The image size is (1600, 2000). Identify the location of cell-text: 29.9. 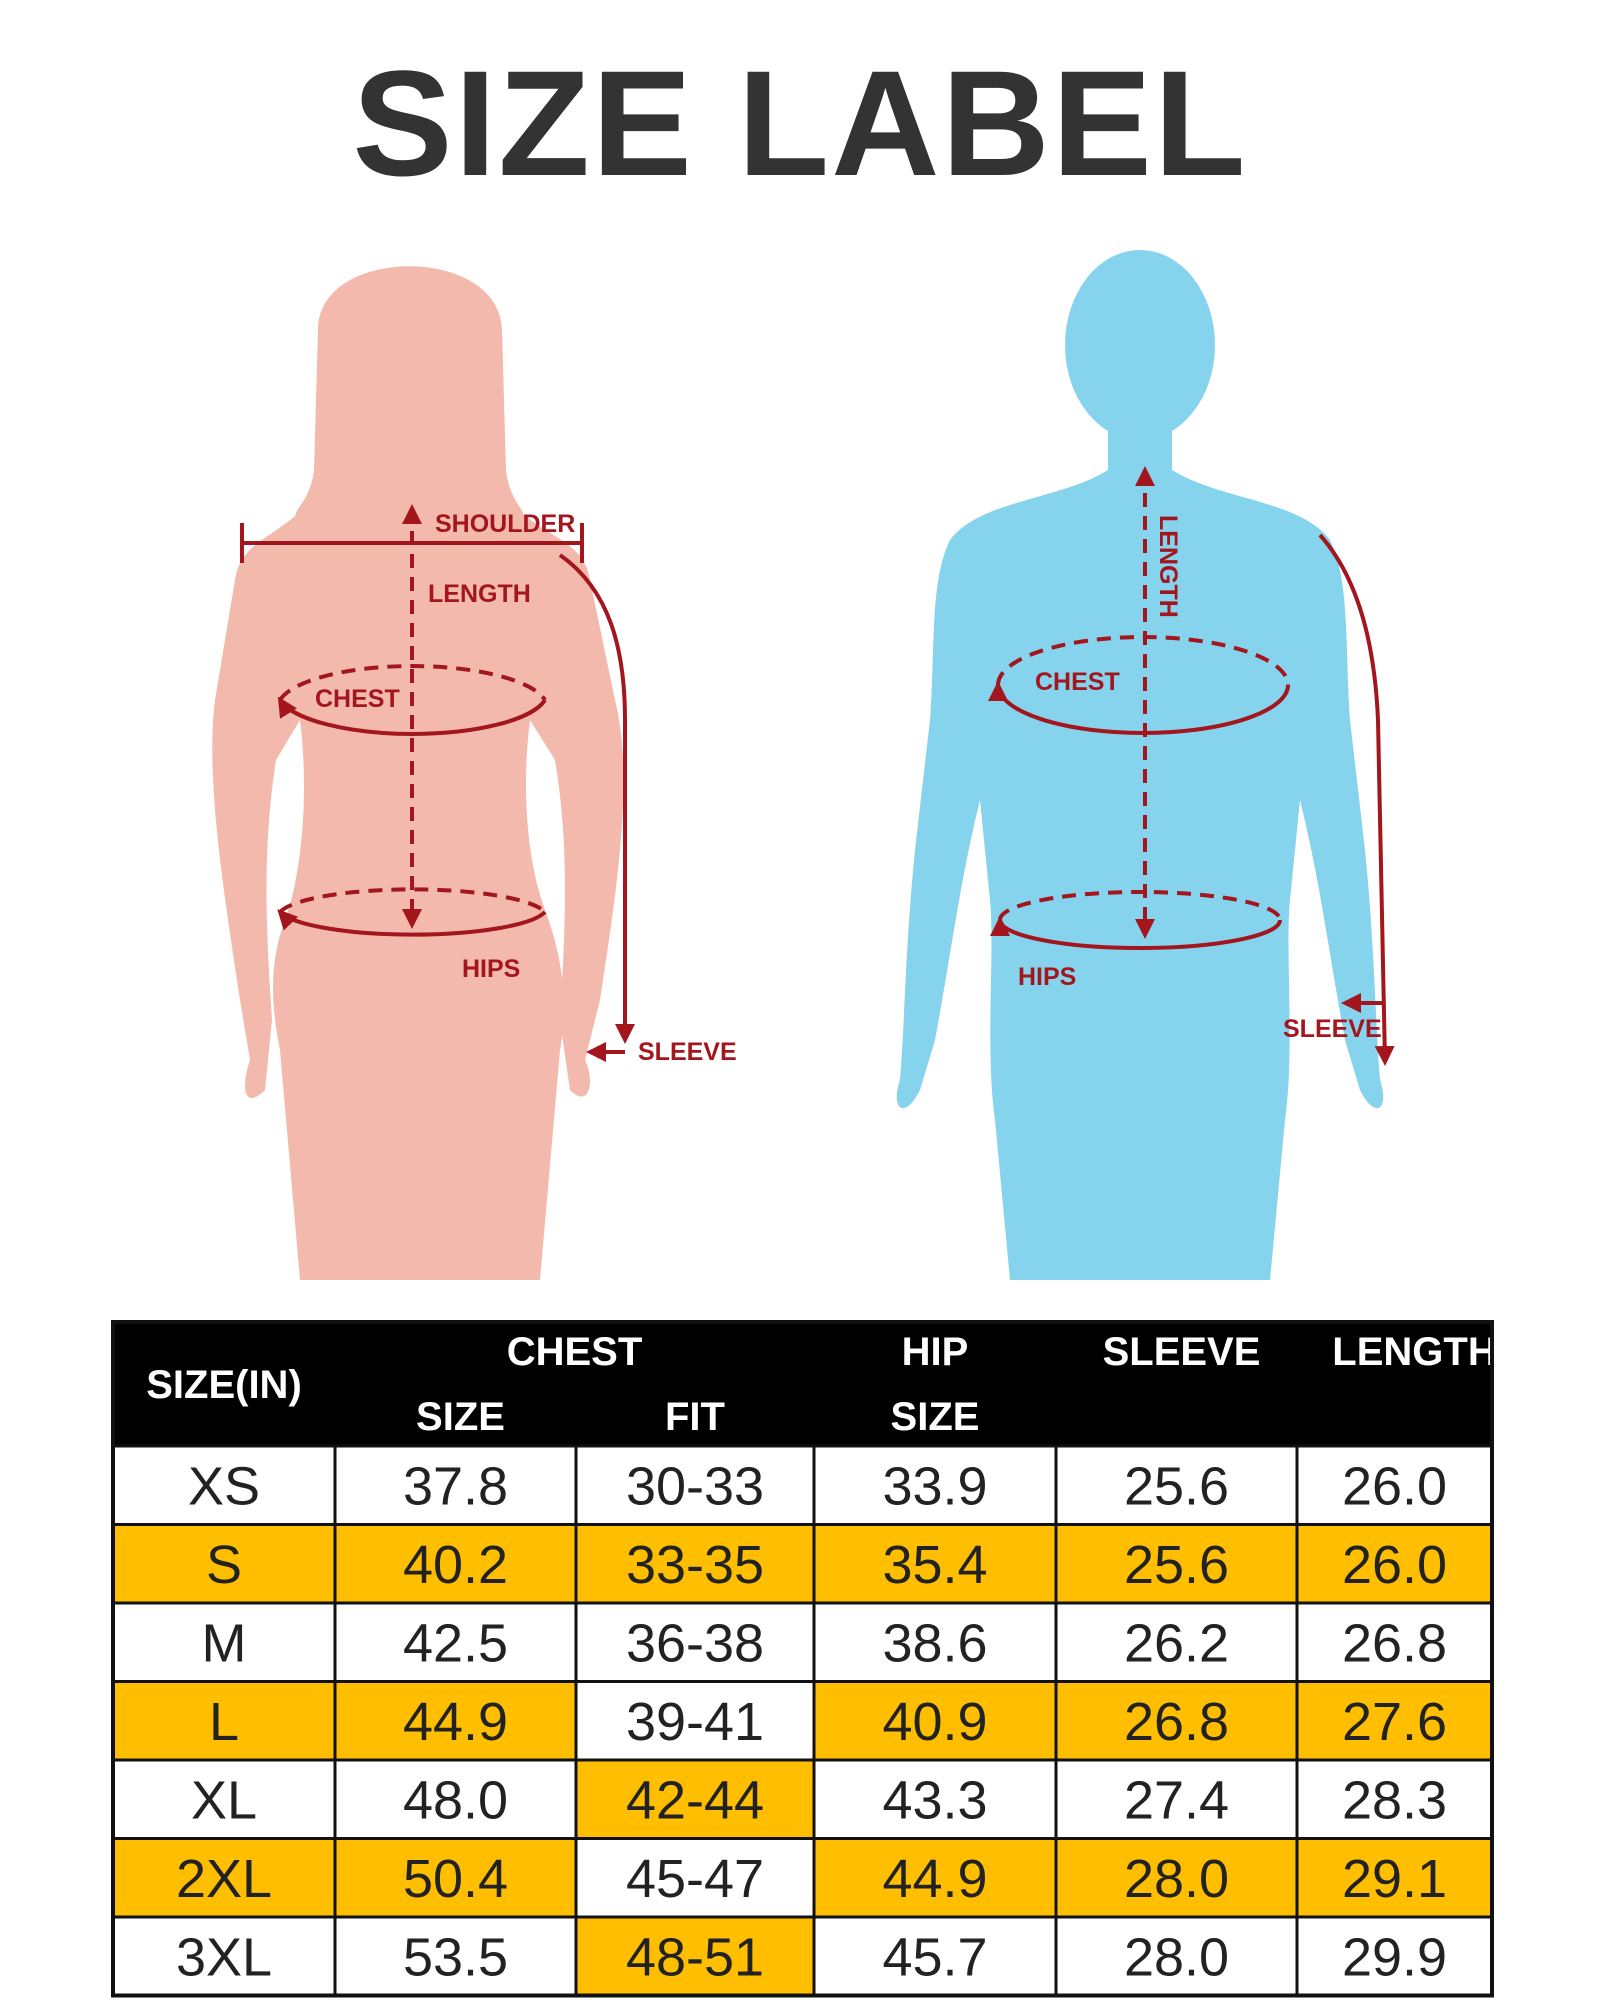
(1394, 1957).